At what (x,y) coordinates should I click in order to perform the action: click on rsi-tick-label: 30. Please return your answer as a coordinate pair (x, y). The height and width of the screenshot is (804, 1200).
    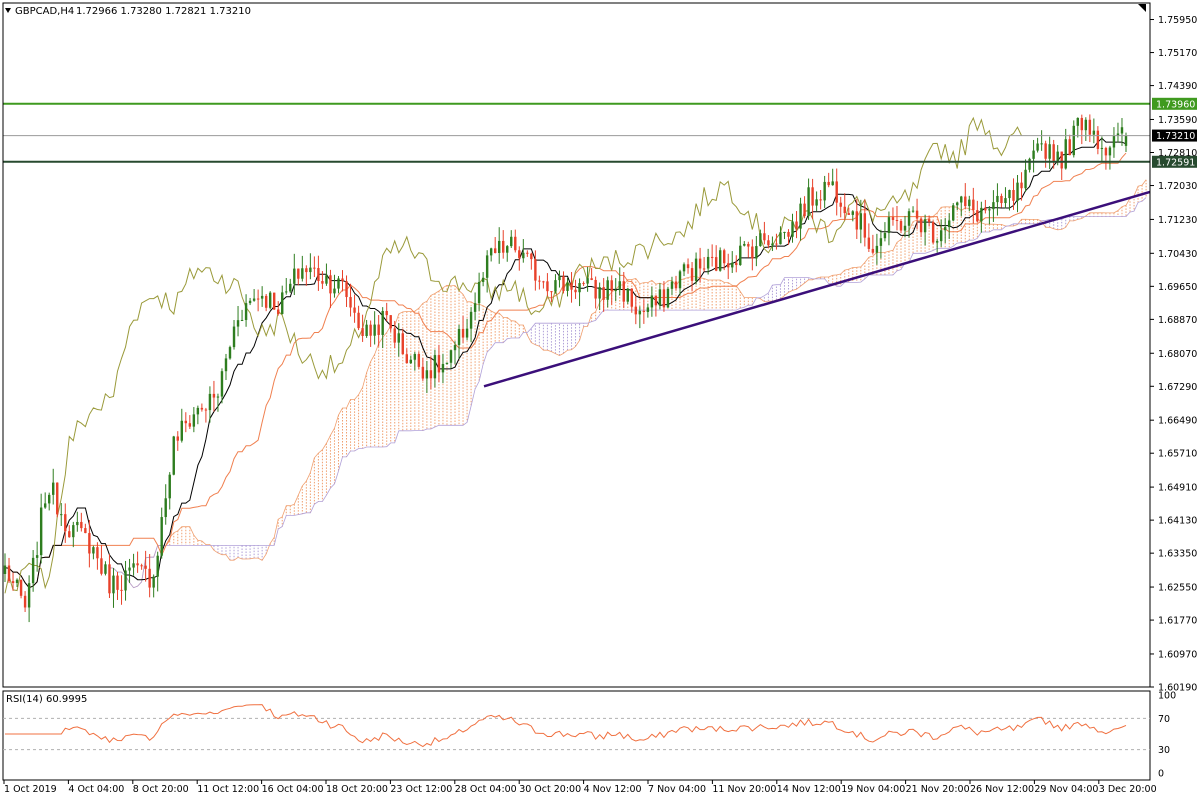
    Looking at the image, I should click on (1164, 750).